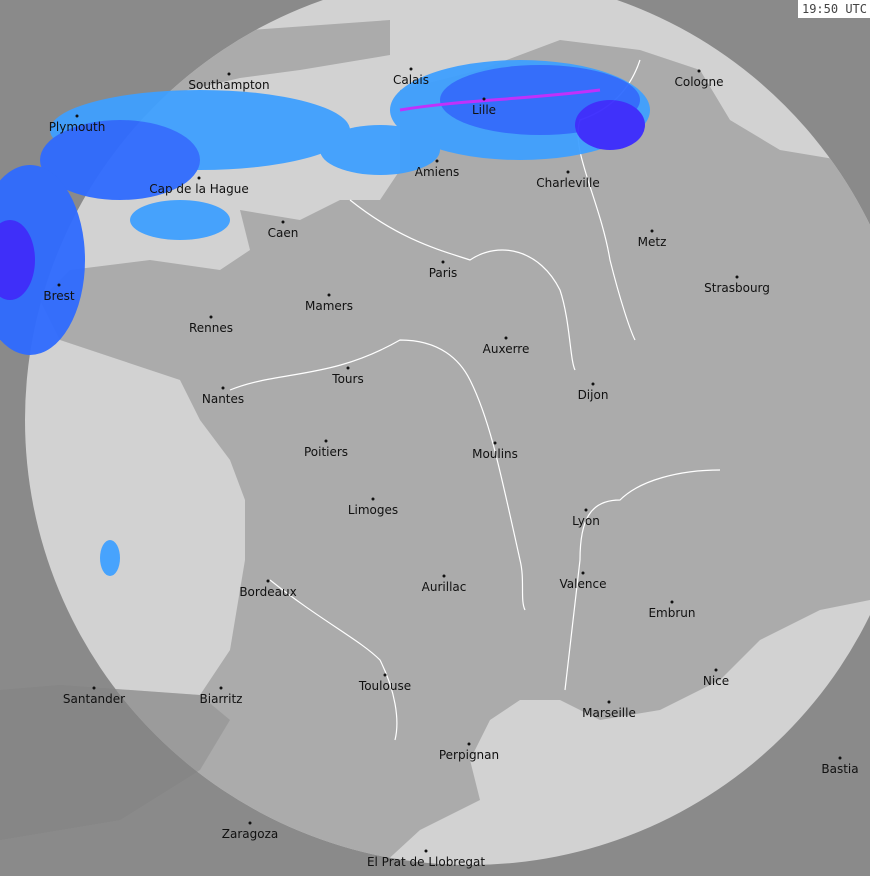  What do you see at coordinates (348, 379) in the screenshot?
I see `city-label: Tours` at bounding box center [348, 379].